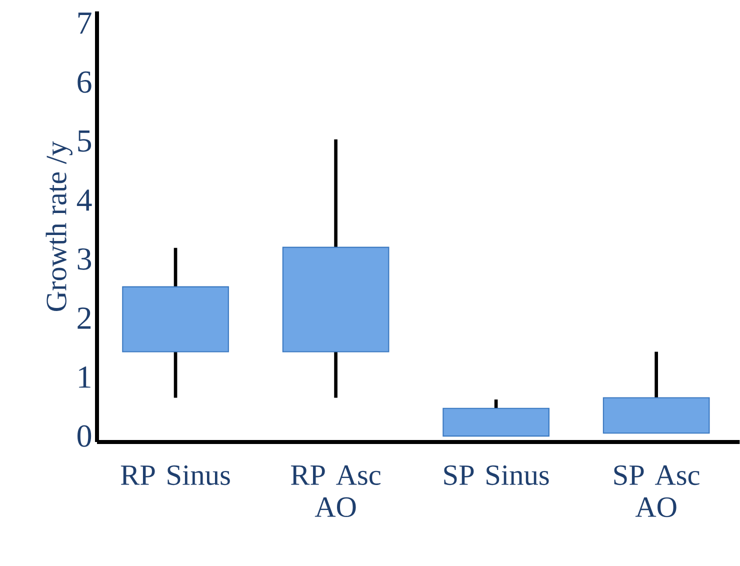 The height and width of the screenshot is (566, 740). I want to click on x-tick-label: SP Asc AO, so click(657, 491).